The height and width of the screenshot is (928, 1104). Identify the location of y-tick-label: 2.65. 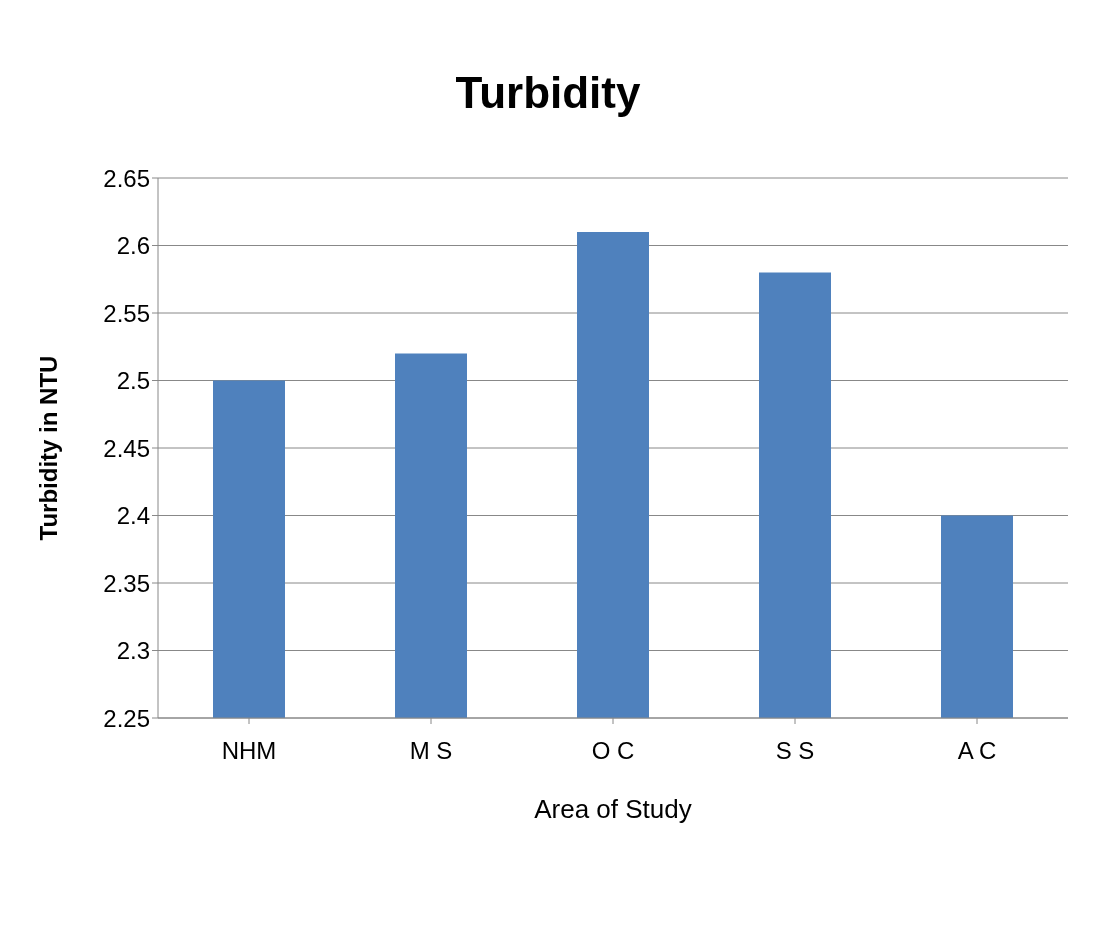
(126, 178).